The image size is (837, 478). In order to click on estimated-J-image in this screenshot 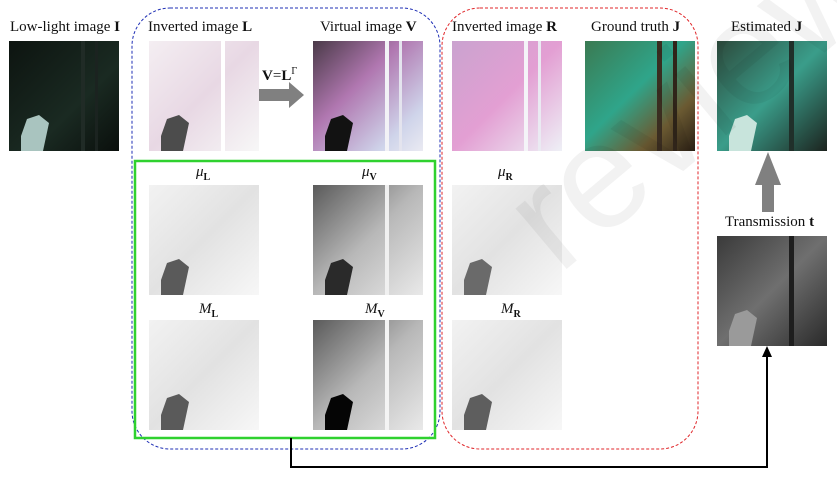, I will do `click(772, 96)`.